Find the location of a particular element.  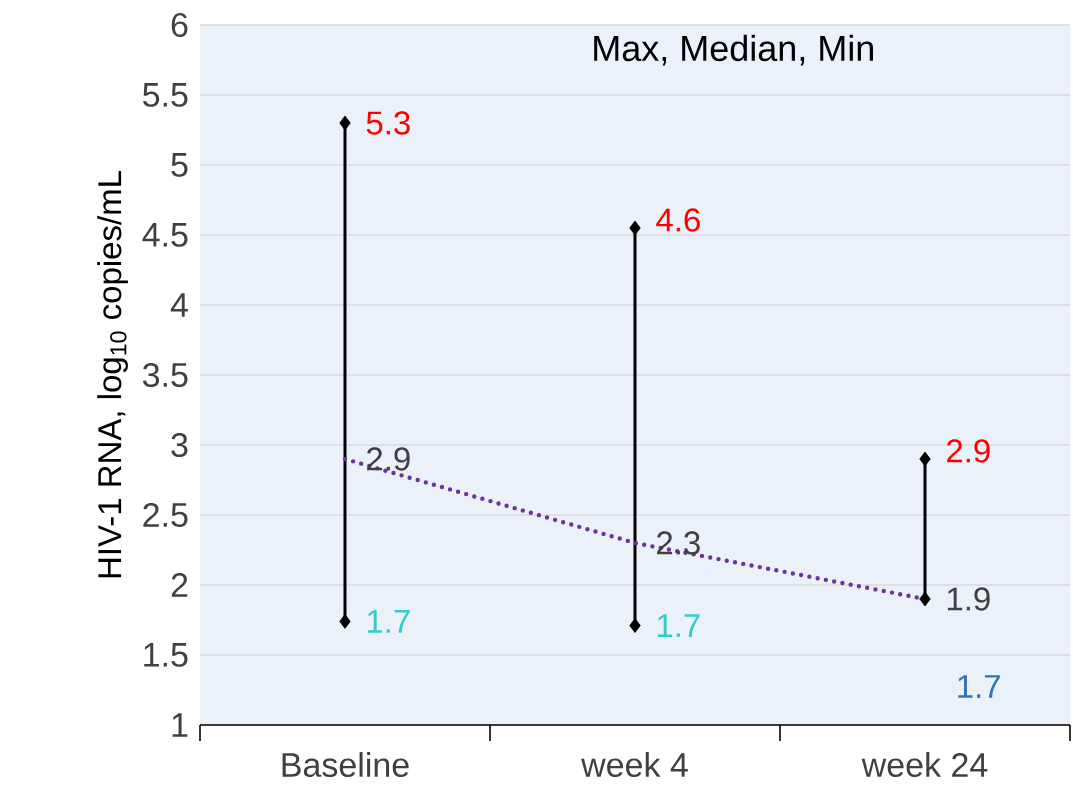

y-tick-label: 1.5 is located at coordinates (166, 655).